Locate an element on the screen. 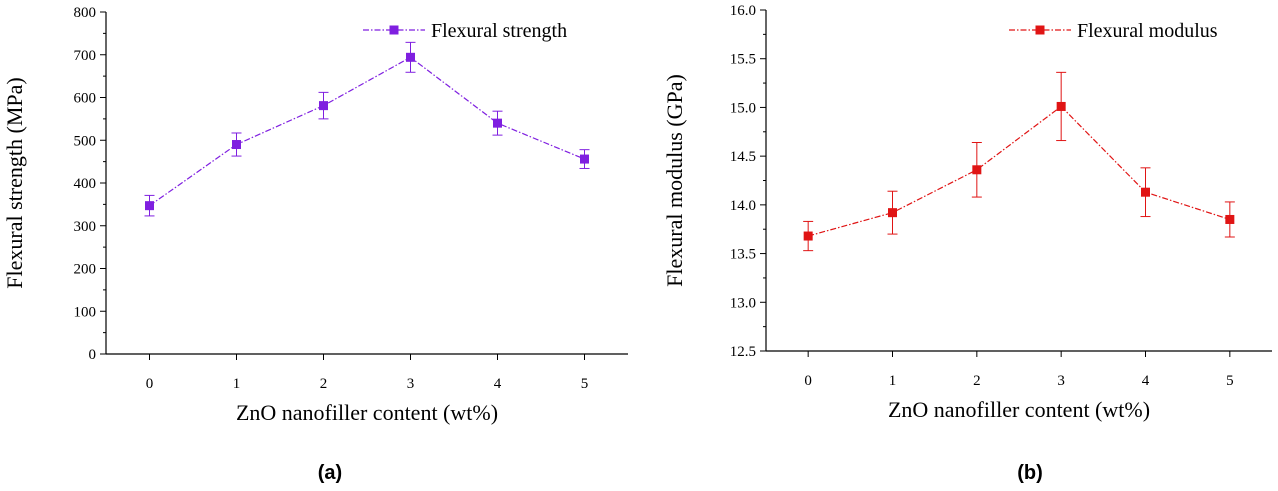  y-tick-label: 12.5 is located at coordinates (743, 352).